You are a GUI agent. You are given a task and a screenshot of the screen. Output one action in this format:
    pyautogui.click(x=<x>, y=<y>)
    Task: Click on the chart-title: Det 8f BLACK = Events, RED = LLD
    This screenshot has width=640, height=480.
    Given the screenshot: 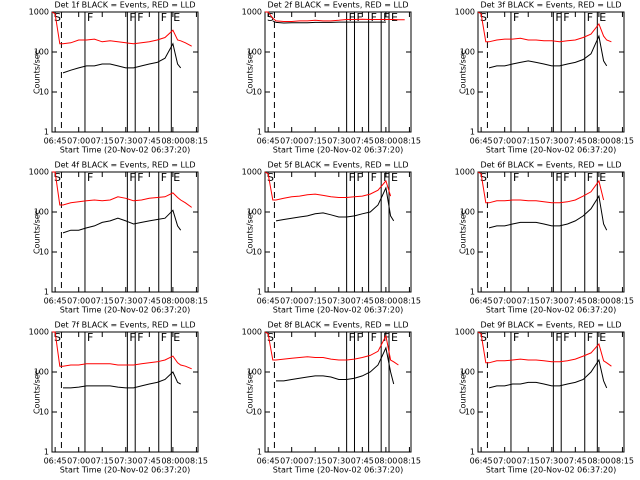 What is the action you would take?
    pyautogui.click(x=337, y=325)
    